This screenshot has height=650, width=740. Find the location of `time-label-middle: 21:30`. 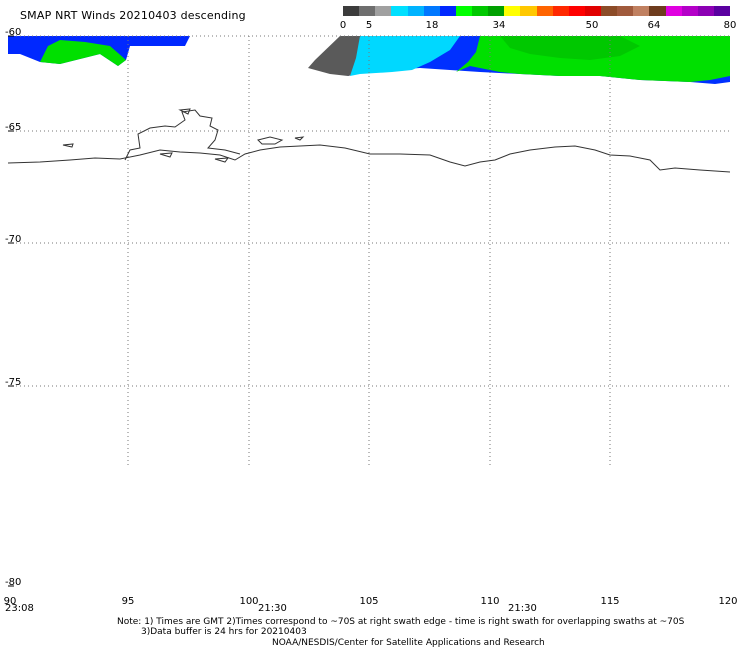

time-label-middle: 21:30 is located at coordinates (272, 608).